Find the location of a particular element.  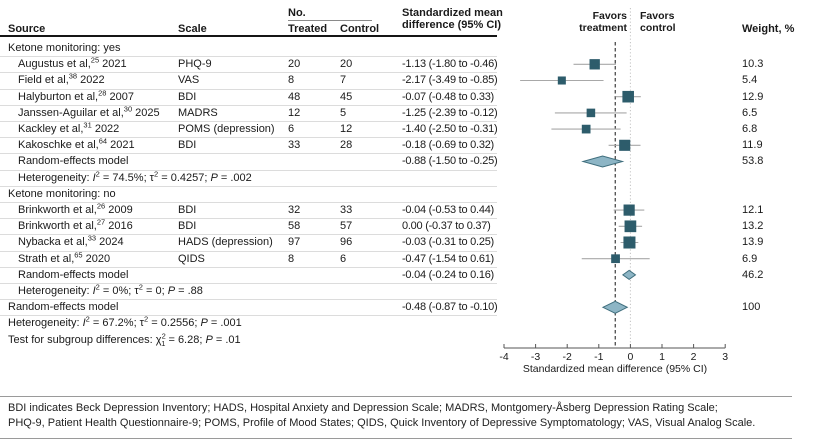

study-smd: -0.03 (-0.31 to 0.25) is located at coordinates (448, 242).